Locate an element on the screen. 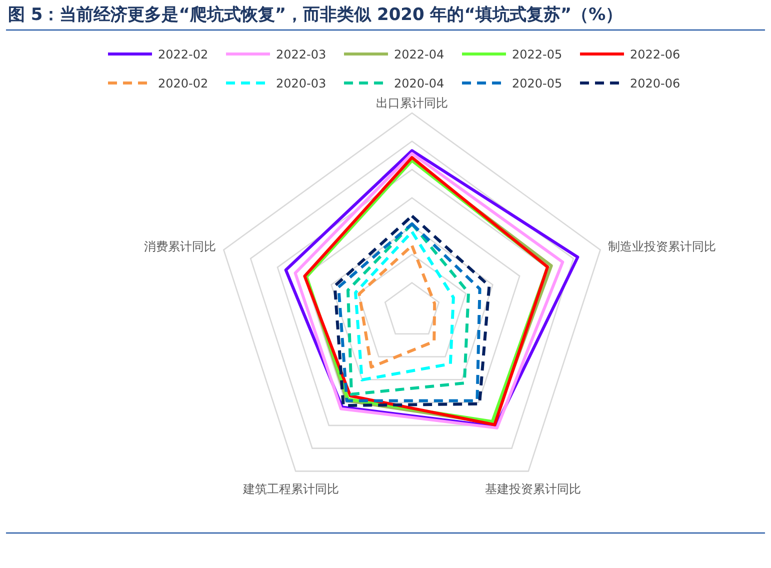 This screenshot has width=771, height=568. spoke-label: 基建投资累计同比 is located at coordinates (533, 489).